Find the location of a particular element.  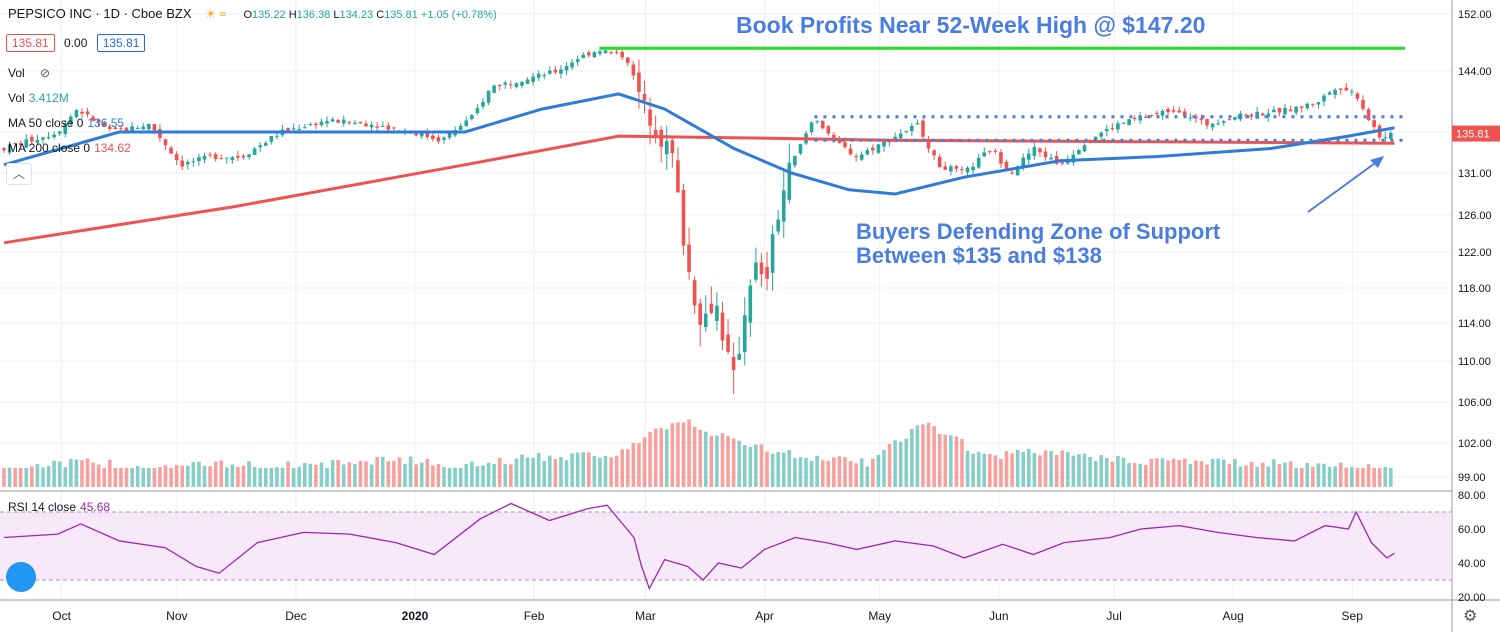

rsi-legend: RSI 14 close 45.68 is located at coordinates (59, 507).